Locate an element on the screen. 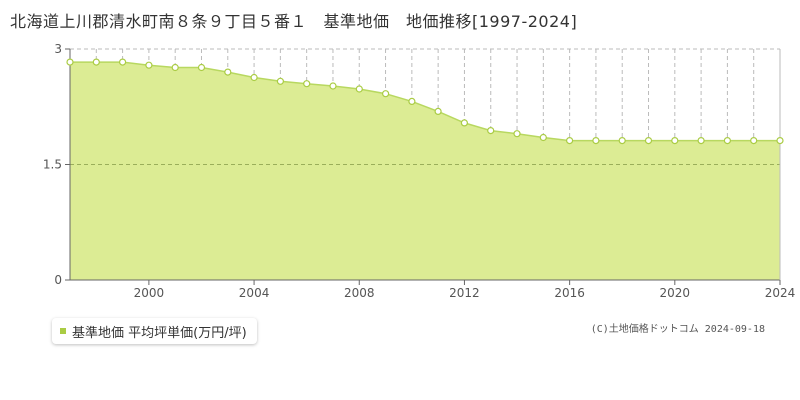  chart-title: 北海道上川郡清水町南８条９丁目５番１ 基準地価 地価推移[1997-2024] is located at coordinates (294, 21).